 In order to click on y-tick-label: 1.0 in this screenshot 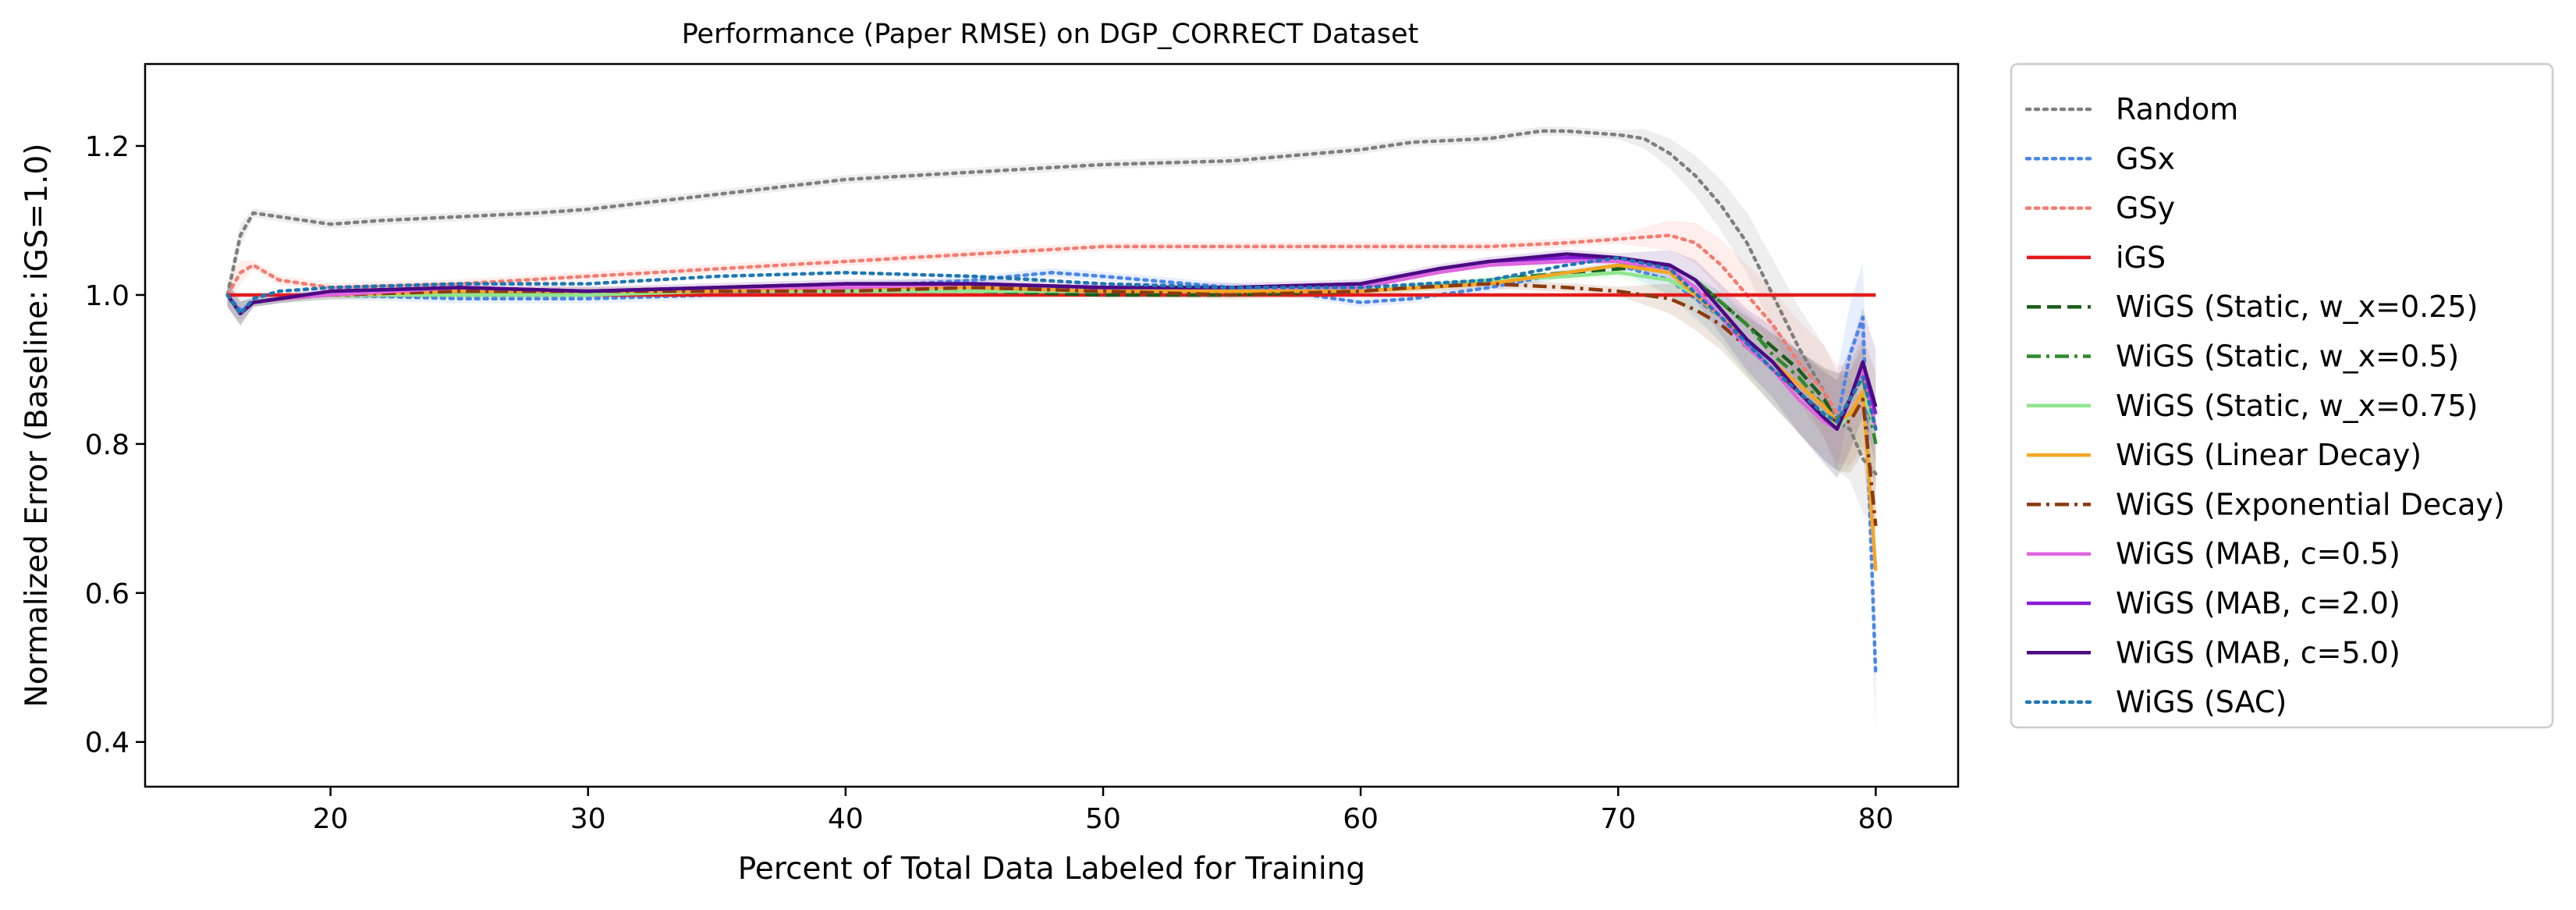, I will do `click(107, 296)`.